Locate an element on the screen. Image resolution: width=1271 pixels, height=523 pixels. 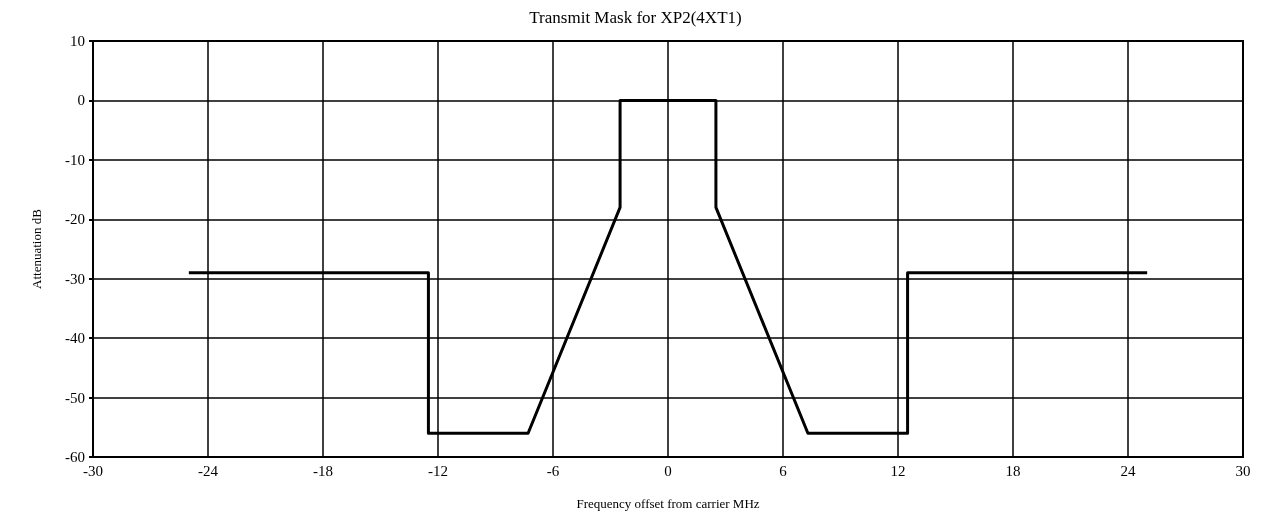
x-tick-label: 6 is located at coordinates (783, 470).